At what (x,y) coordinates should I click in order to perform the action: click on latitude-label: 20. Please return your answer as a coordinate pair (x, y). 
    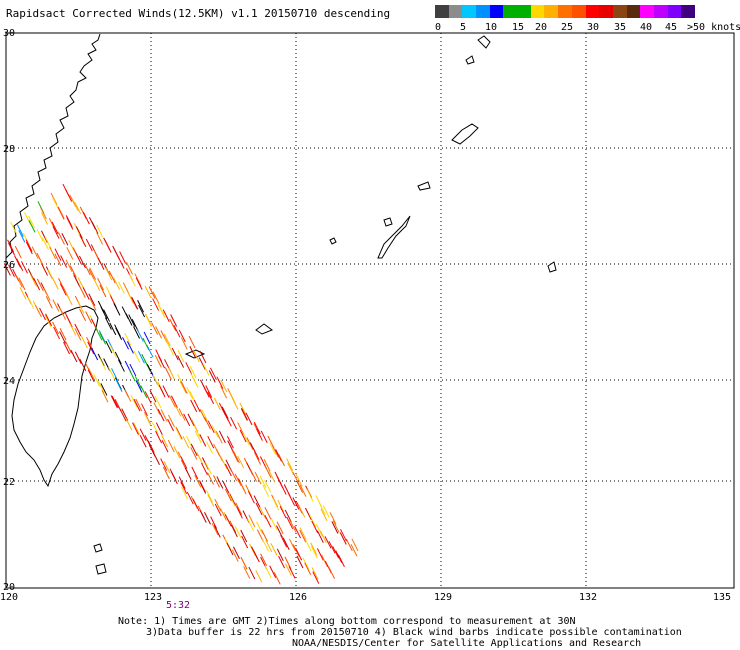
    Looking at the image, I should click on (9, 587).